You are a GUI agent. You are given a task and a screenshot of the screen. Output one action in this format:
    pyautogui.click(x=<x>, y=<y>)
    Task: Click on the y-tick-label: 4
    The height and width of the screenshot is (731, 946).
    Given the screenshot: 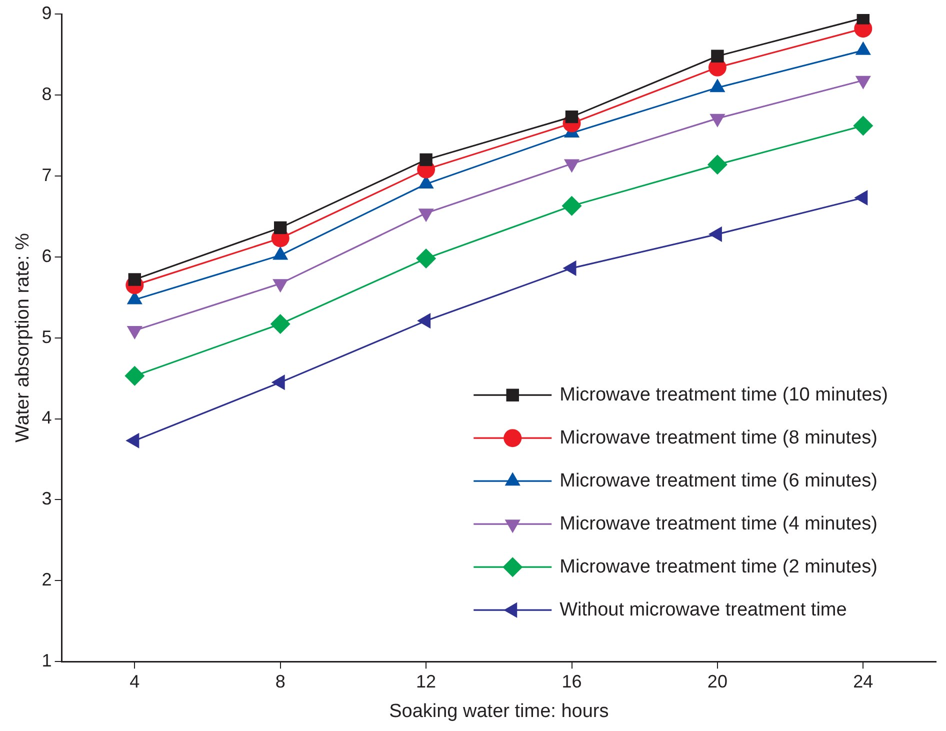 What is the action you would take?
    pyautogui.click(x=47, y=418)
    